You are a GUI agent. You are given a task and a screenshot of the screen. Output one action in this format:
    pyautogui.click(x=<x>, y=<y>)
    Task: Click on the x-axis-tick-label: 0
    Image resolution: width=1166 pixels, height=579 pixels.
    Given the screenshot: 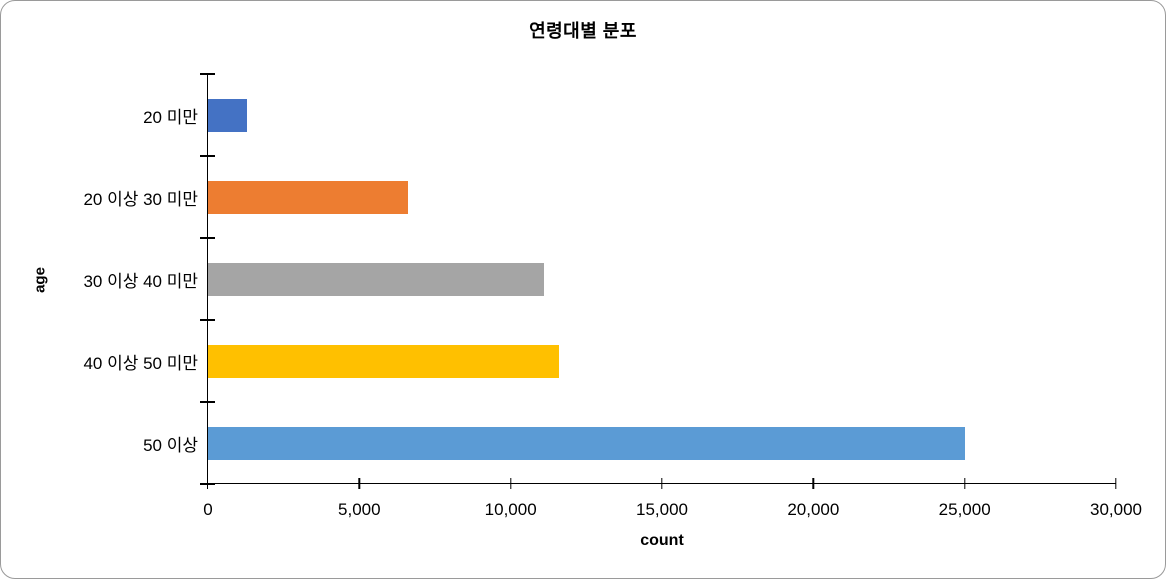 What is the action you would take?
    pyautogui.click(x=208, y=509)
    